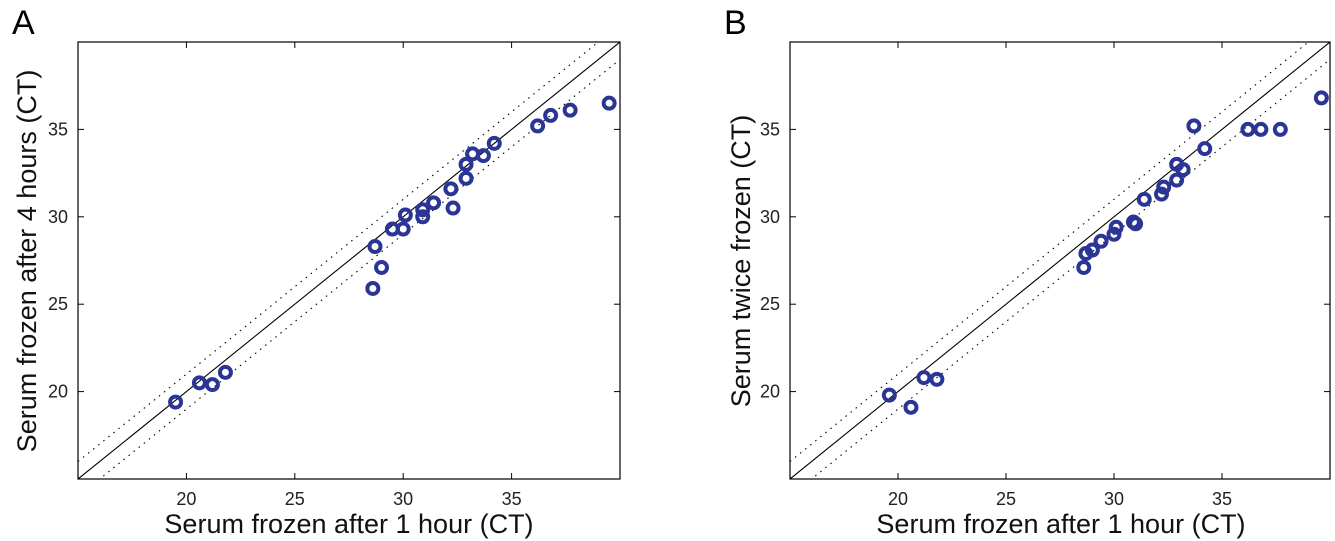 This screenshot has width=1335, height=541. I want to click on y-axis-label-a: Serum frozen after 4 hours (CT), so click(27, 261).